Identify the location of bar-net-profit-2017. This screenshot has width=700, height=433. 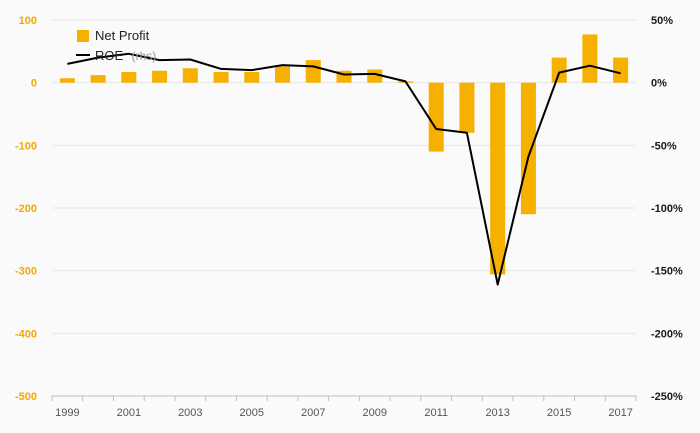
(621, 70).